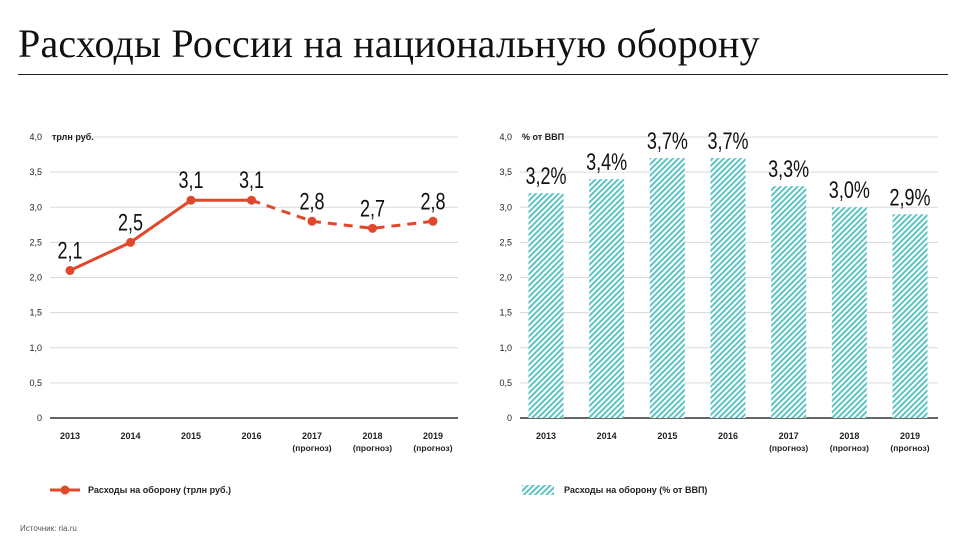 This screenshot has width=966, height=543. I want to click on data-label: 3,3%, so click(788, 170).